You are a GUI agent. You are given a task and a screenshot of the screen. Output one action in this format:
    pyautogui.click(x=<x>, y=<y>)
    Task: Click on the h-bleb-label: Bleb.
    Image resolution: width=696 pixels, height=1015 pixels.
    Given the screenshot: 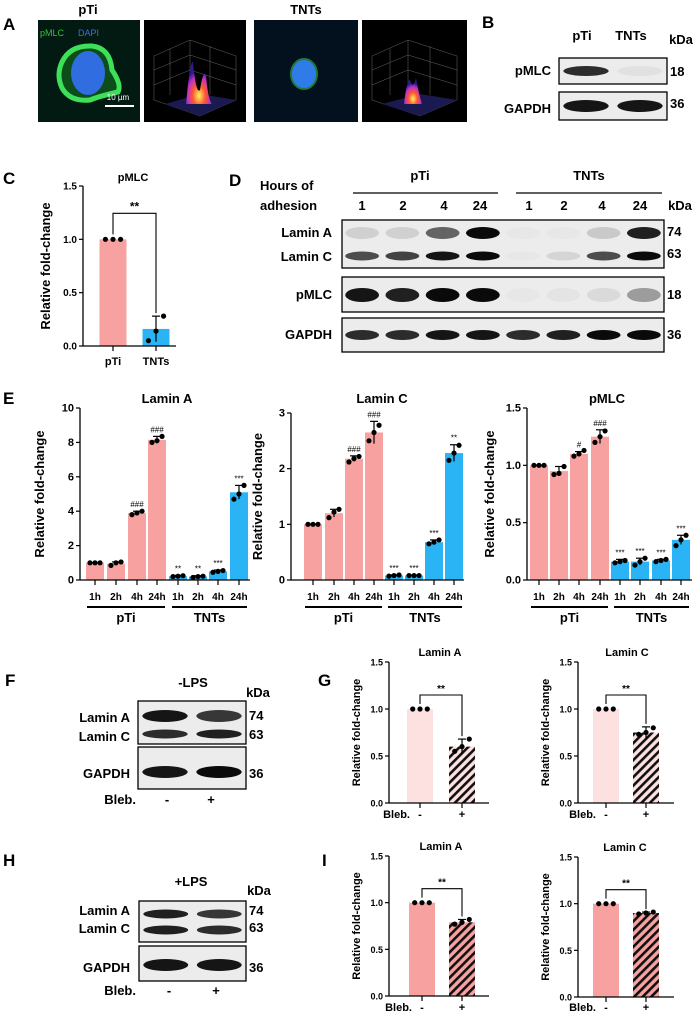 What is the action you would take?
    pyautogui.click(x=120, y=990)
    